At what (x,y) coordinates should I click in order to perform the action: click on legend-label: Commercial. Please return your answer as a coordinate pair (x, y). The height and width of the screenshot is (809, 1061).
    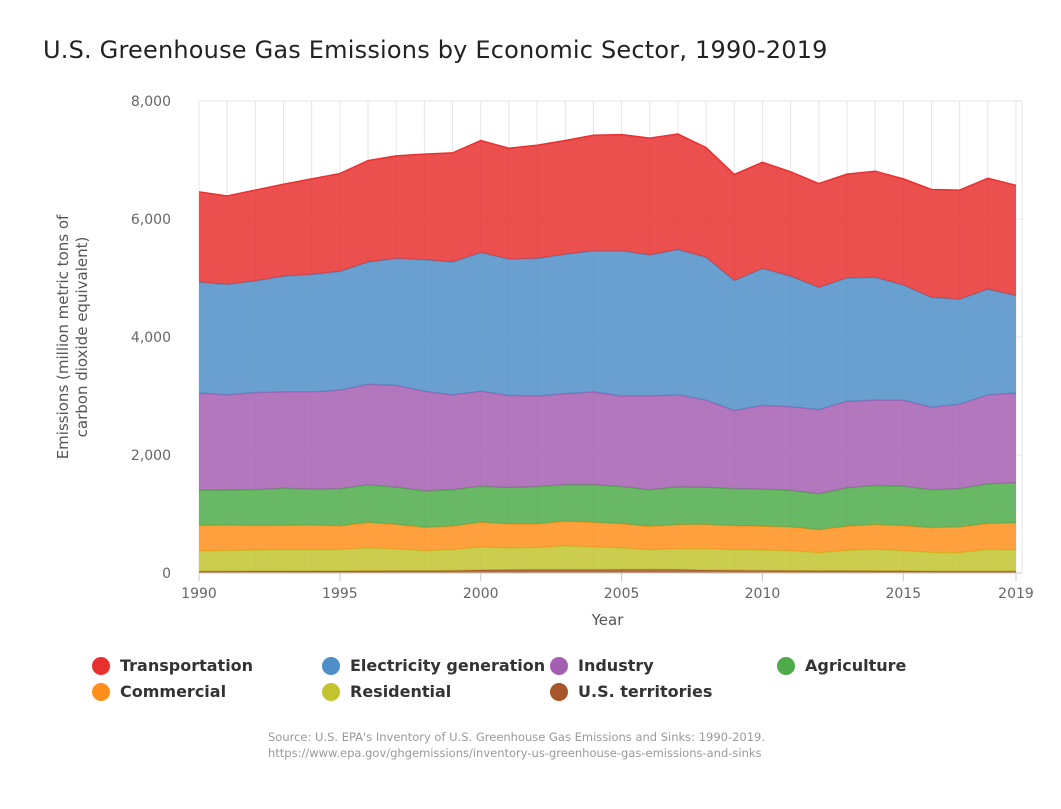
    Looking at the image, I should click on (173, 691).